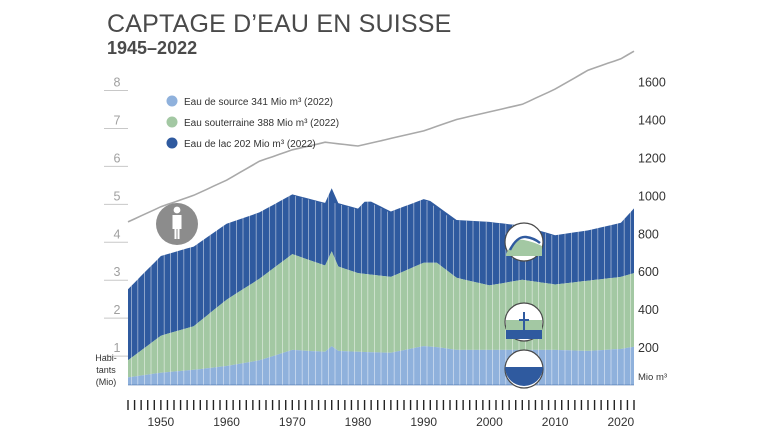  What do you see at coordinates (555, 422) in the screenshot?
I see `x-tick-label: 2010` at bounding box center [555, 422].